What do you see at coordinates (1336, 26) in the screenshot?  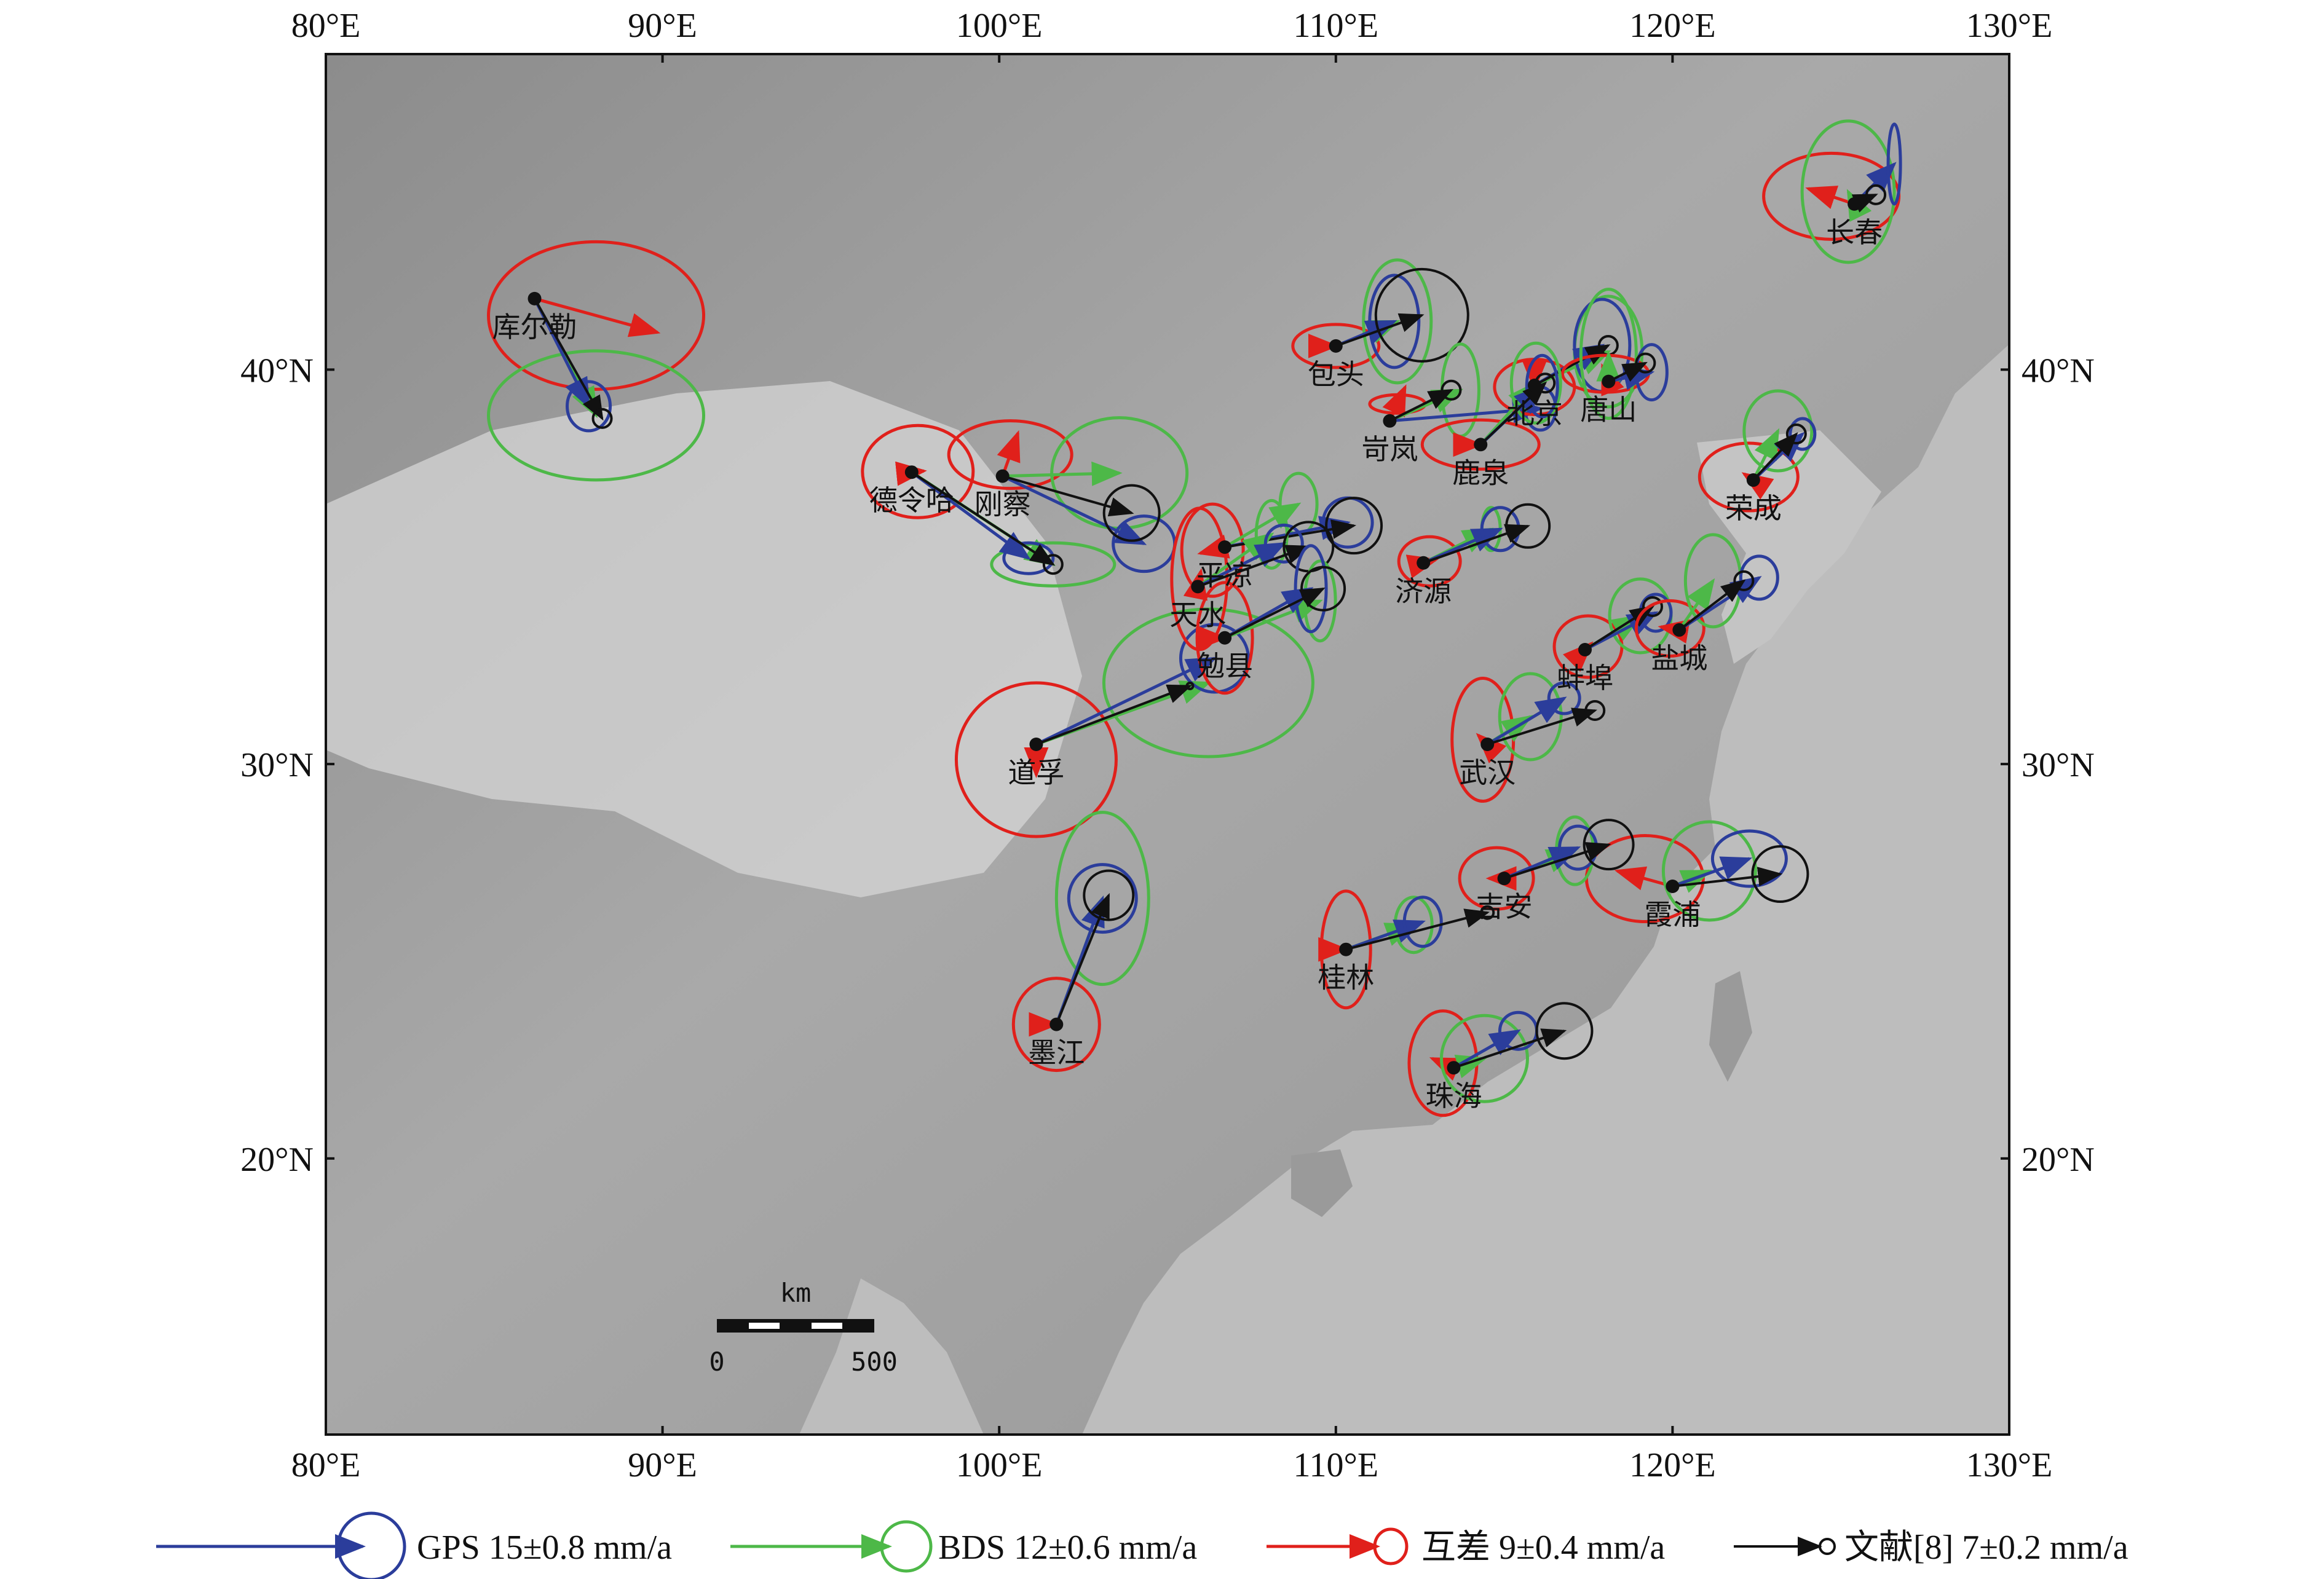 I see `lon-tick-label-top: 110°E` at bounding box center [1336, 26].